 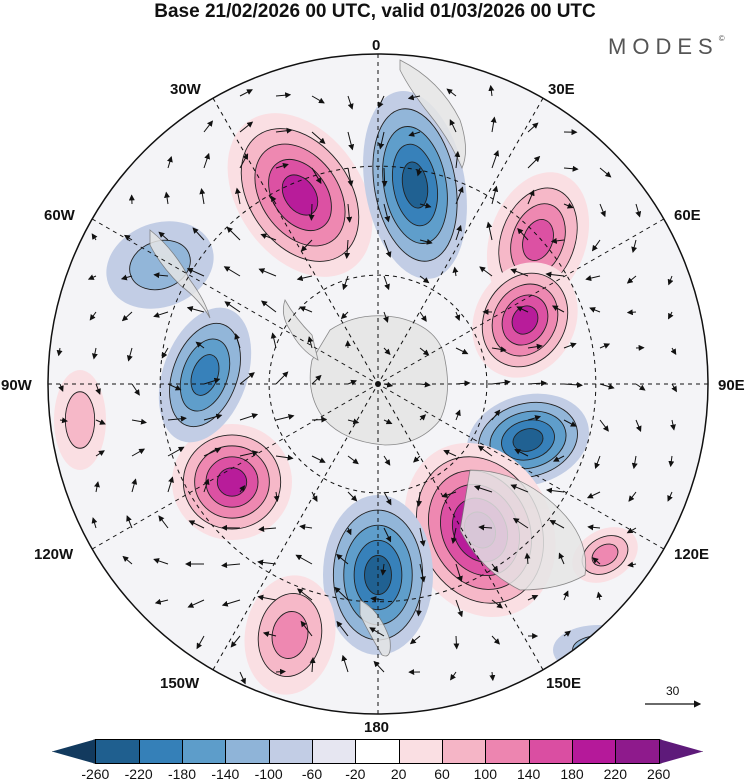 I want to click on lon-label-150e: 150E, so click(x=564, y=683).